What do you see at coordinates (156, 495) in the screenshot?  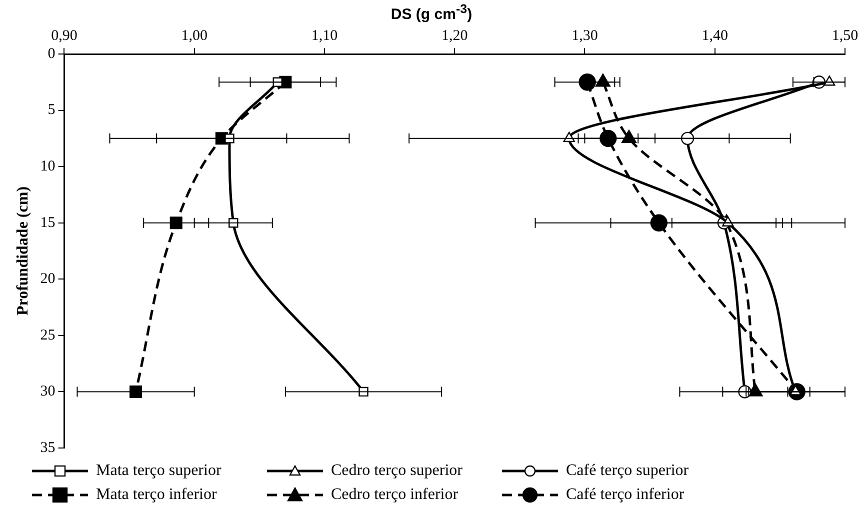 I see `legend-label: Mata terço inferior` at bounding box center [156, 495].